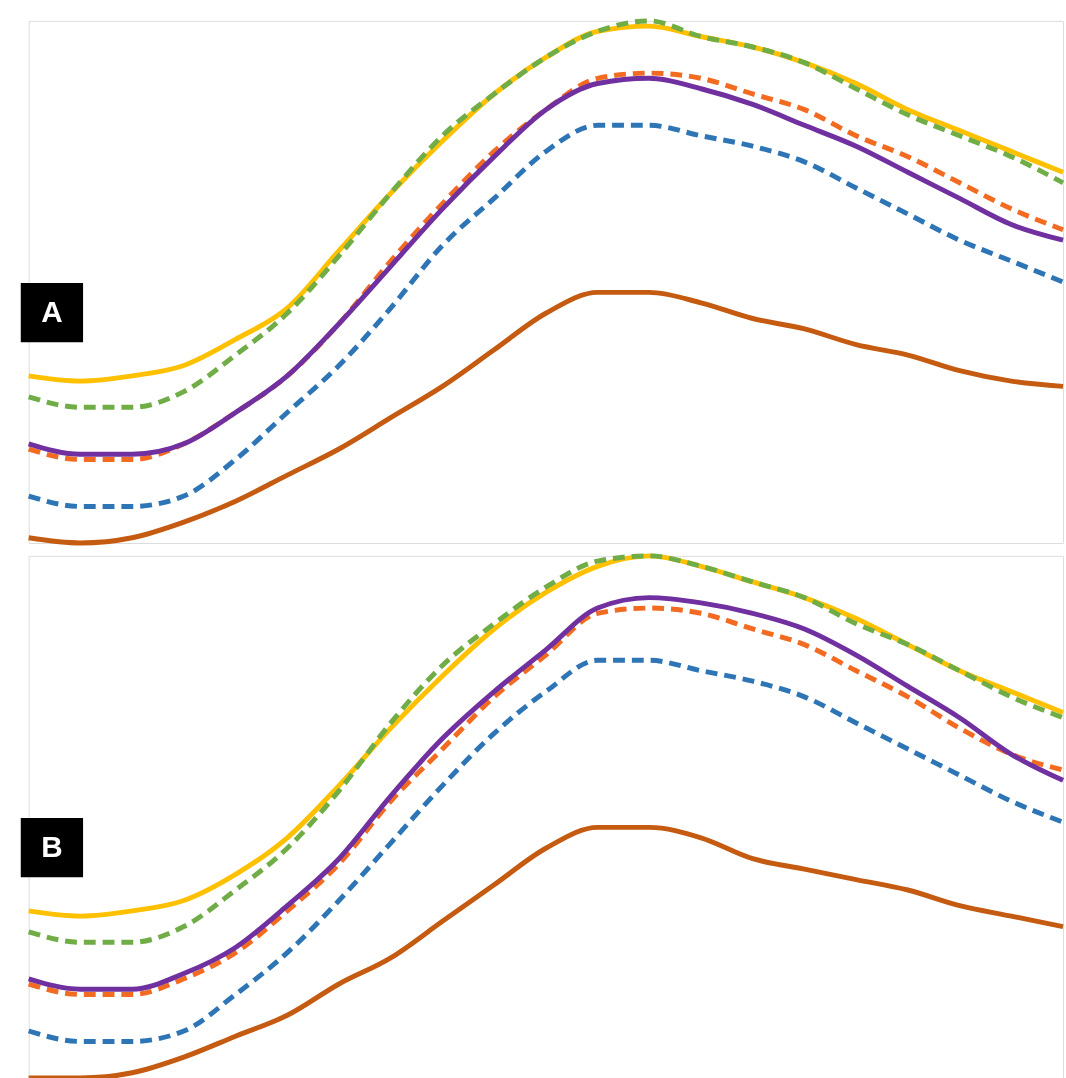 The image size is (1066, 1078). What do you see at coordinates (52, 312) in the screenshot?
I see `text: A` at bounding box center [52, 312].